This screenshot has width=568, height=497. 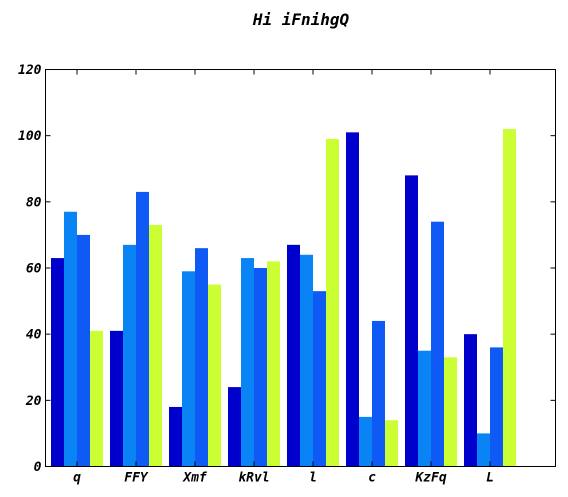 I want to click on x-tick-label-FFY: FFY, so click(x=136, y=478).